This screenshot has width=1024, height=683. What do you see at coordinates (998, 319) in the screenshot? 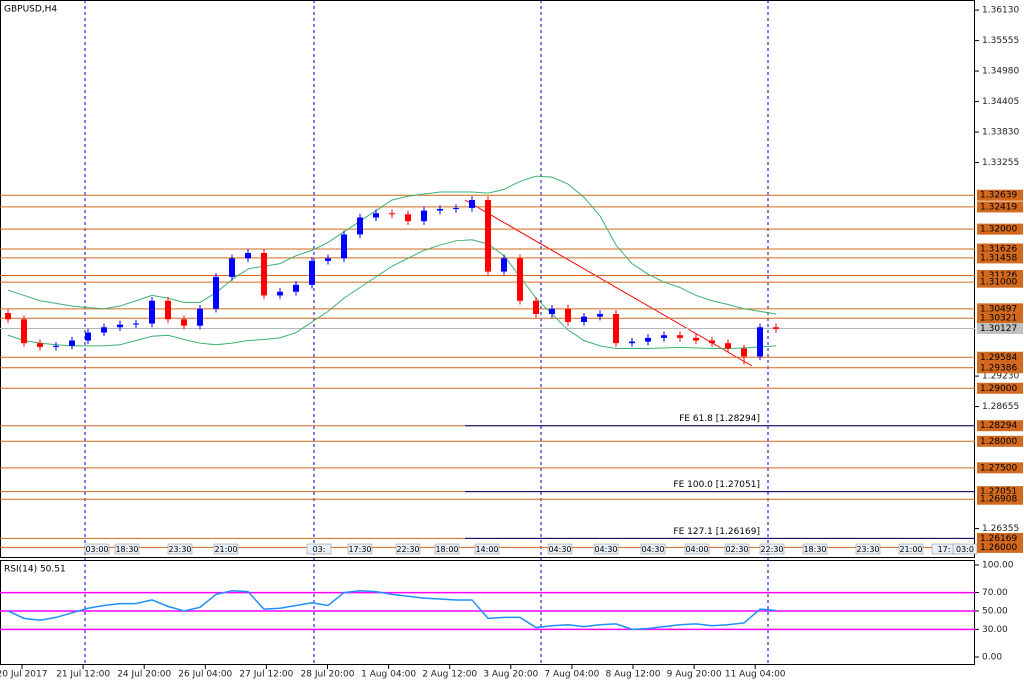
I see `level-label: 1.30321` at bounding box center [998, 319].